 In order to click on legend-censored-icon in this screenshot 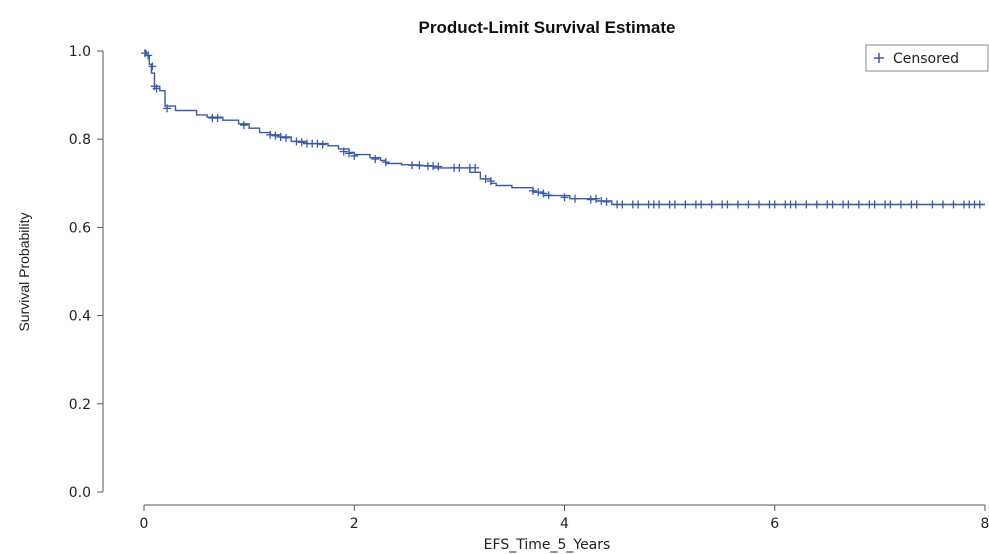, I will do `click(879, 58)`.